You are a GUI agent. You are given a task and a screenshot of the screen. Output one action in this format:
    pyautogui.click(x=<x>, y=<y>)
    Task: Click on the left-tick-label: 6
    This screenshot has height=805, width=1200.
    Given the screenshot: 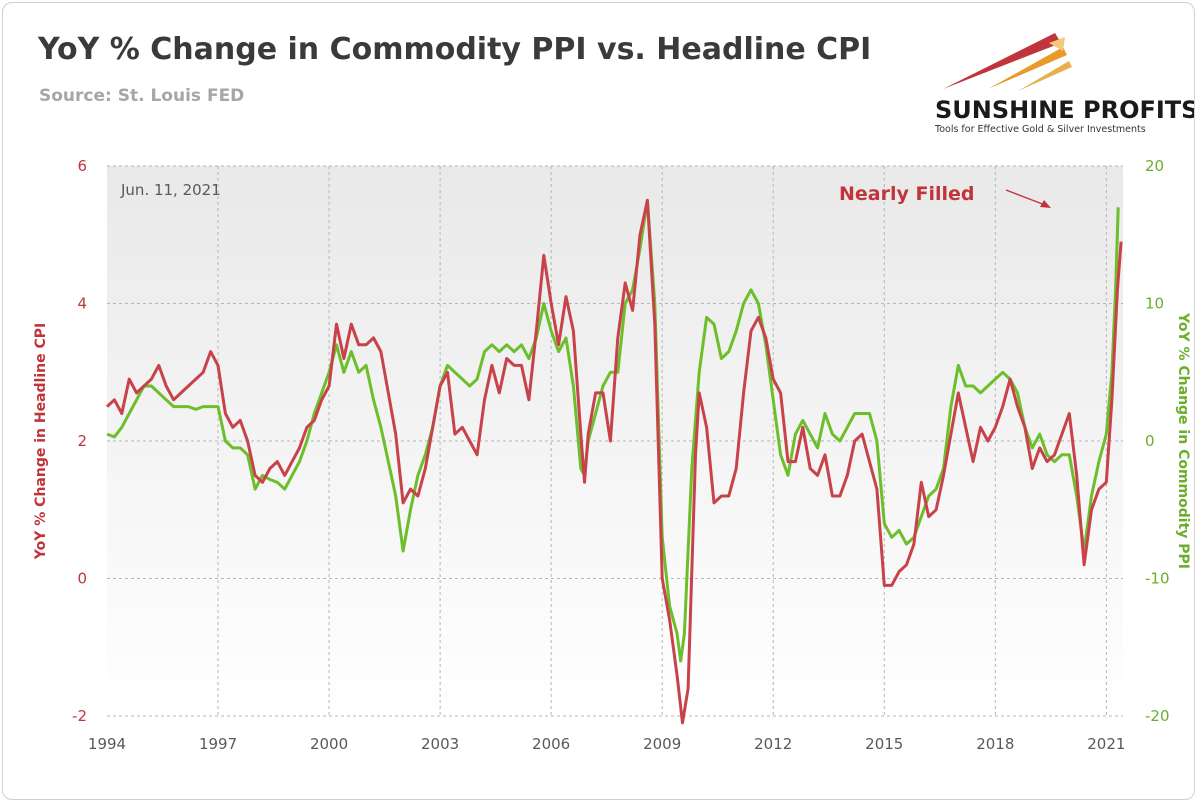 What is the action you would take?
    pyautogui.click(x=82, y=166)
    